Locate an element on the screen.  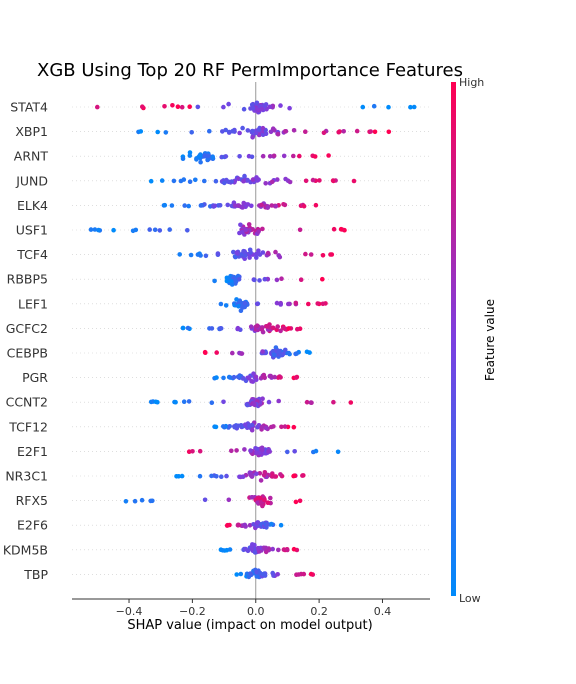
feature-label: E2F1 is located at coordinates (32, 451).